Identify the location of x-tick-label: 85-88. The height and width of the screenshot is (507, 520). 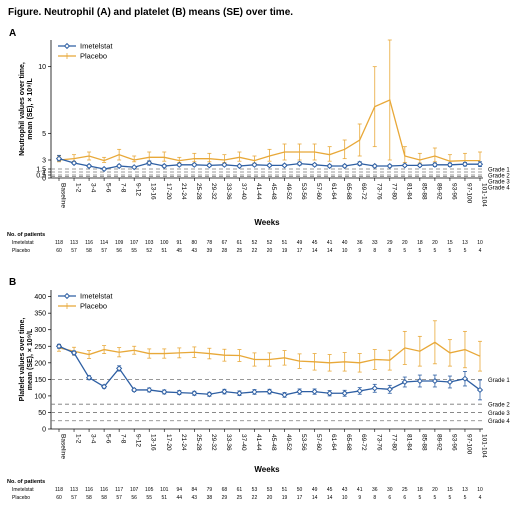
(423, 442).